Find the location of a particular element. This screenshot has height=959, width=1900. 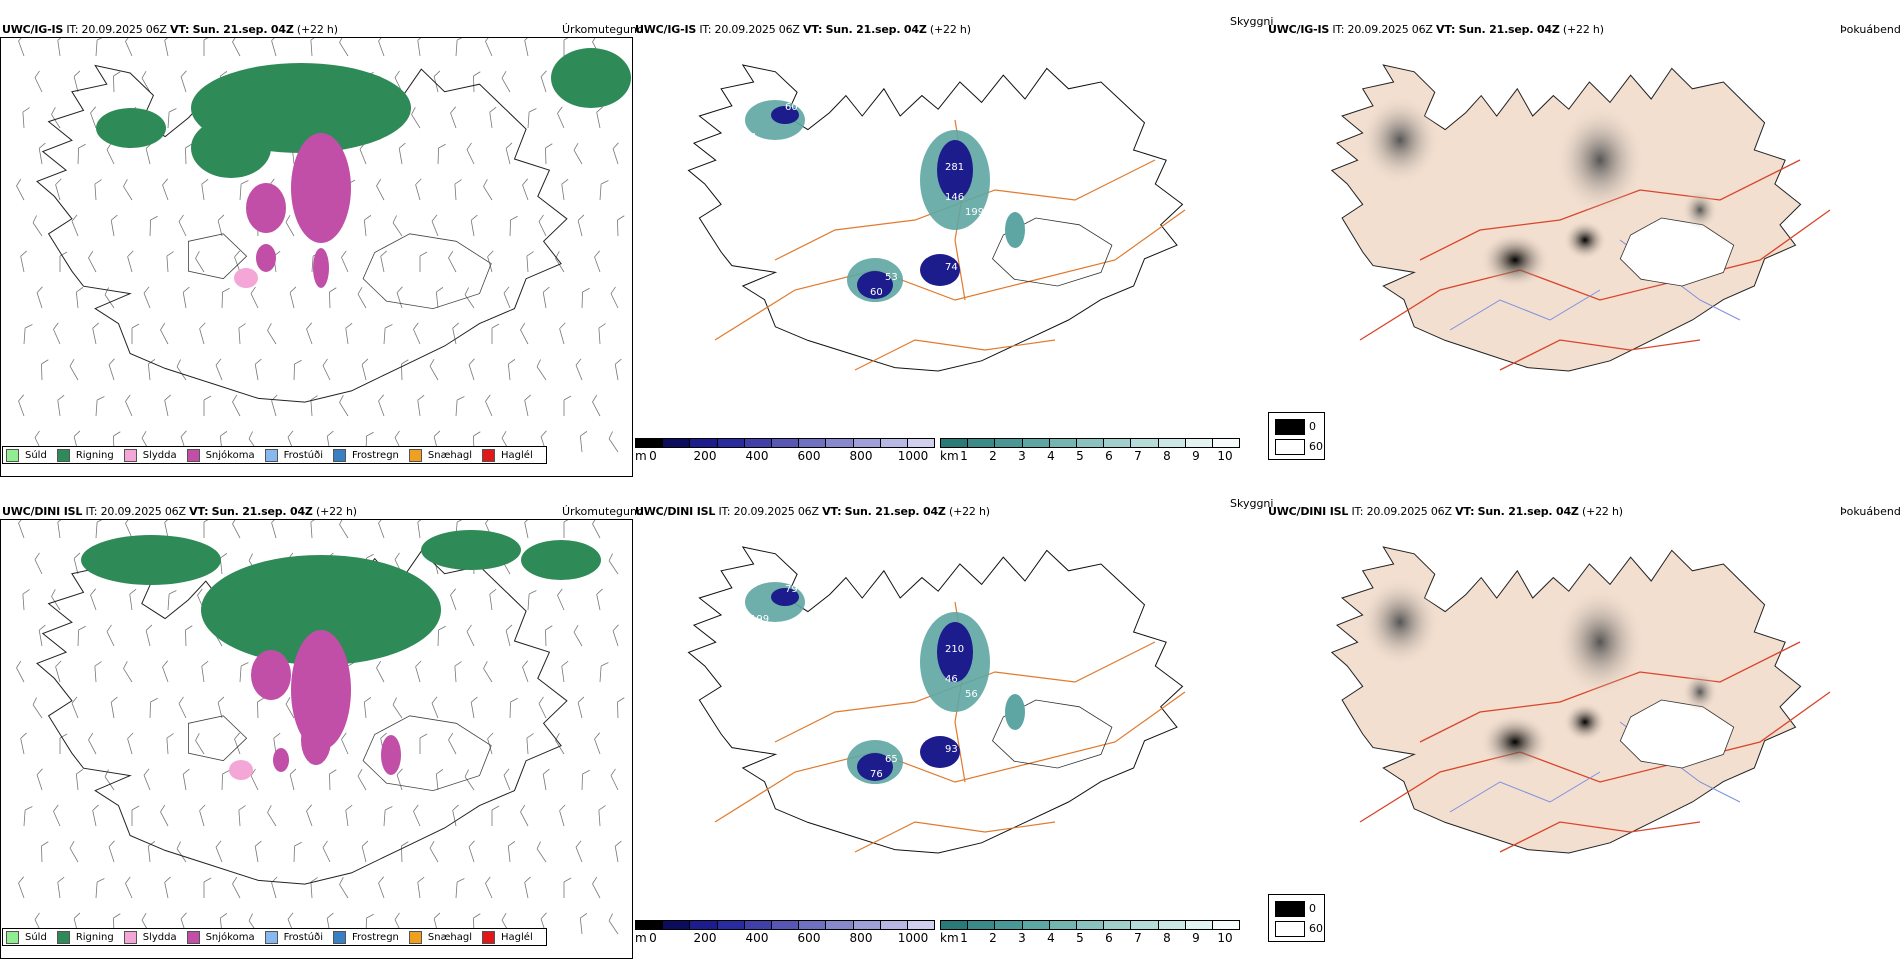

valid-time-label: VT: is located at coordinates (832, 511).